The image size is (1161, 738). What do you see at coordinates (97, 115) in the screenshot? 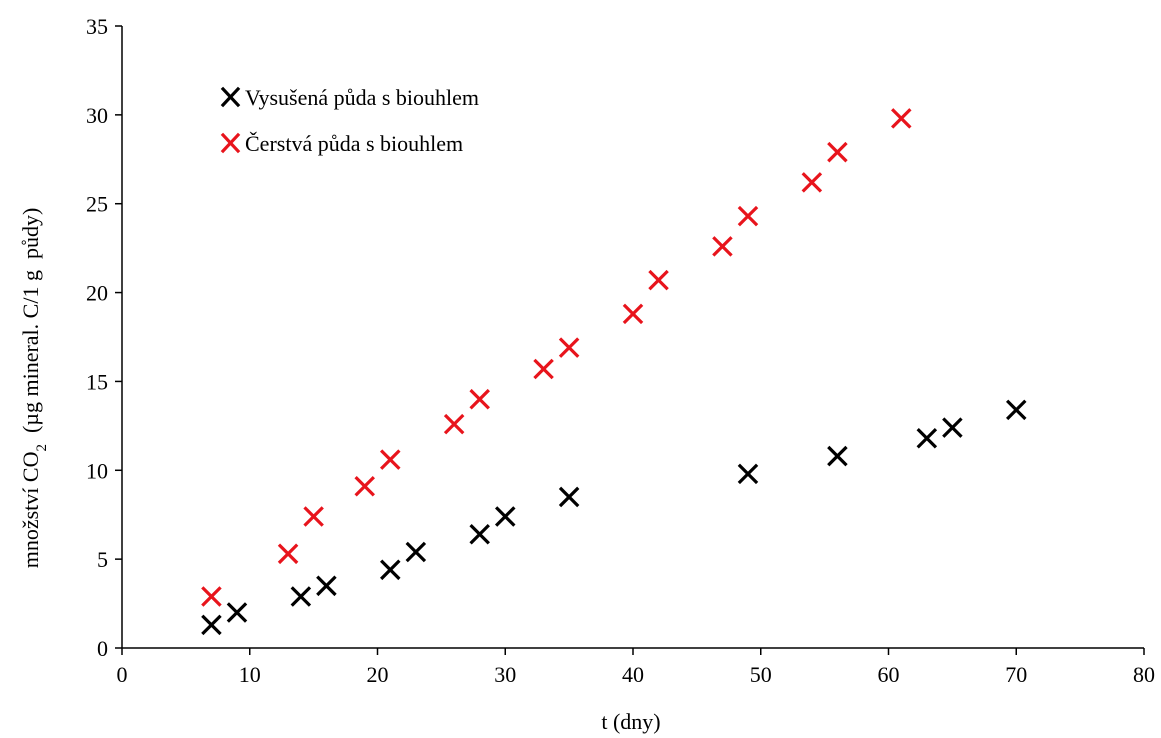
I see `y-tick-label: 30` at bounding box center [97, 115].